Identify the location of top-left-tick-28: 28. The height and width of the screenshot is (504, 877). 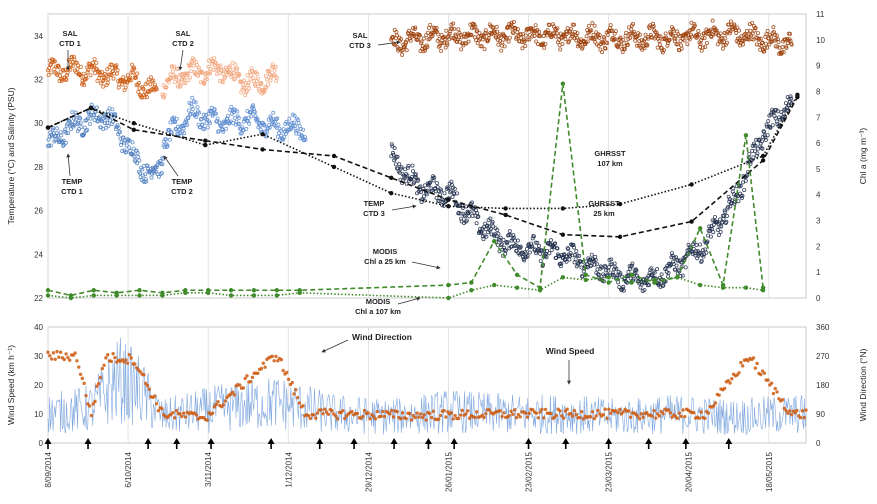
(38, 167).